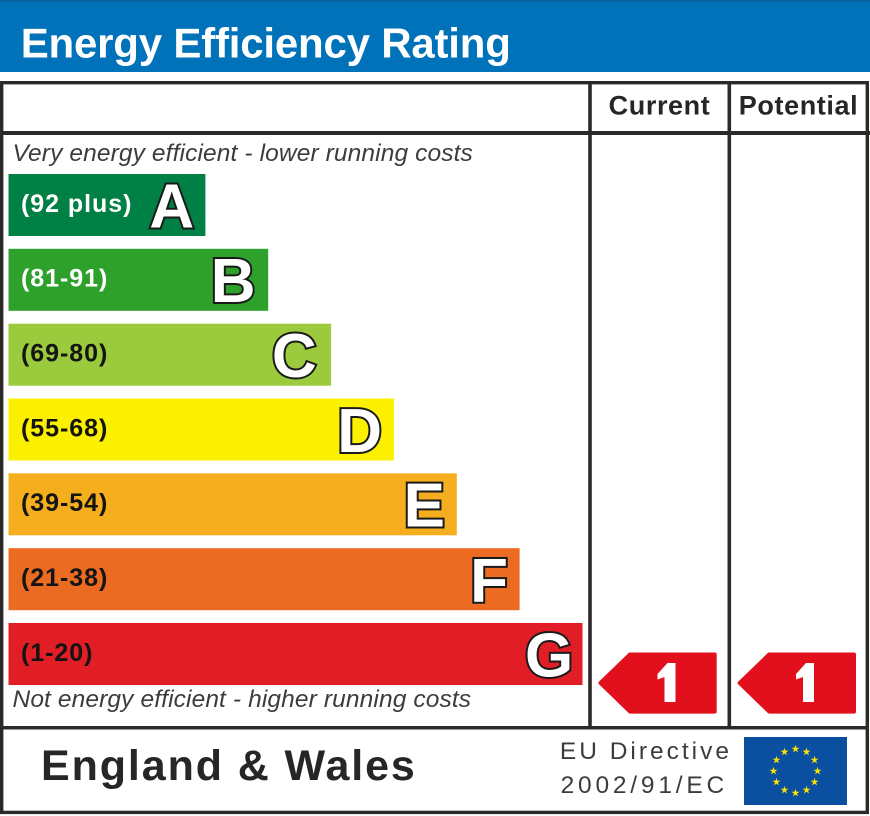 This screenshot has height=816, width=870. What do you see at coordinates (549, 655) in the screenshot?
I see `svg-text: G` at bounding box center [549, 655].